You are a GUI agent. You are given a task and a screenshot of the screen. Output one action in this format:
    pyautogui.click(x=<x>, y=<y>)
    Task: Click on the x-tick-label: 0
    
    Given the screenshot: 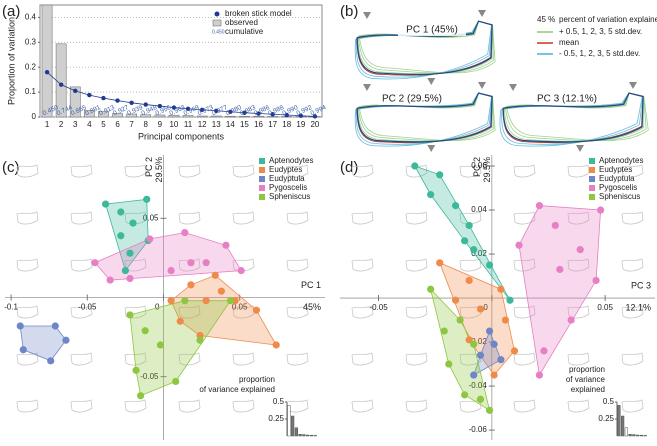 What is the action you would take?
    pyautogui.click(x=485, y=307)
    